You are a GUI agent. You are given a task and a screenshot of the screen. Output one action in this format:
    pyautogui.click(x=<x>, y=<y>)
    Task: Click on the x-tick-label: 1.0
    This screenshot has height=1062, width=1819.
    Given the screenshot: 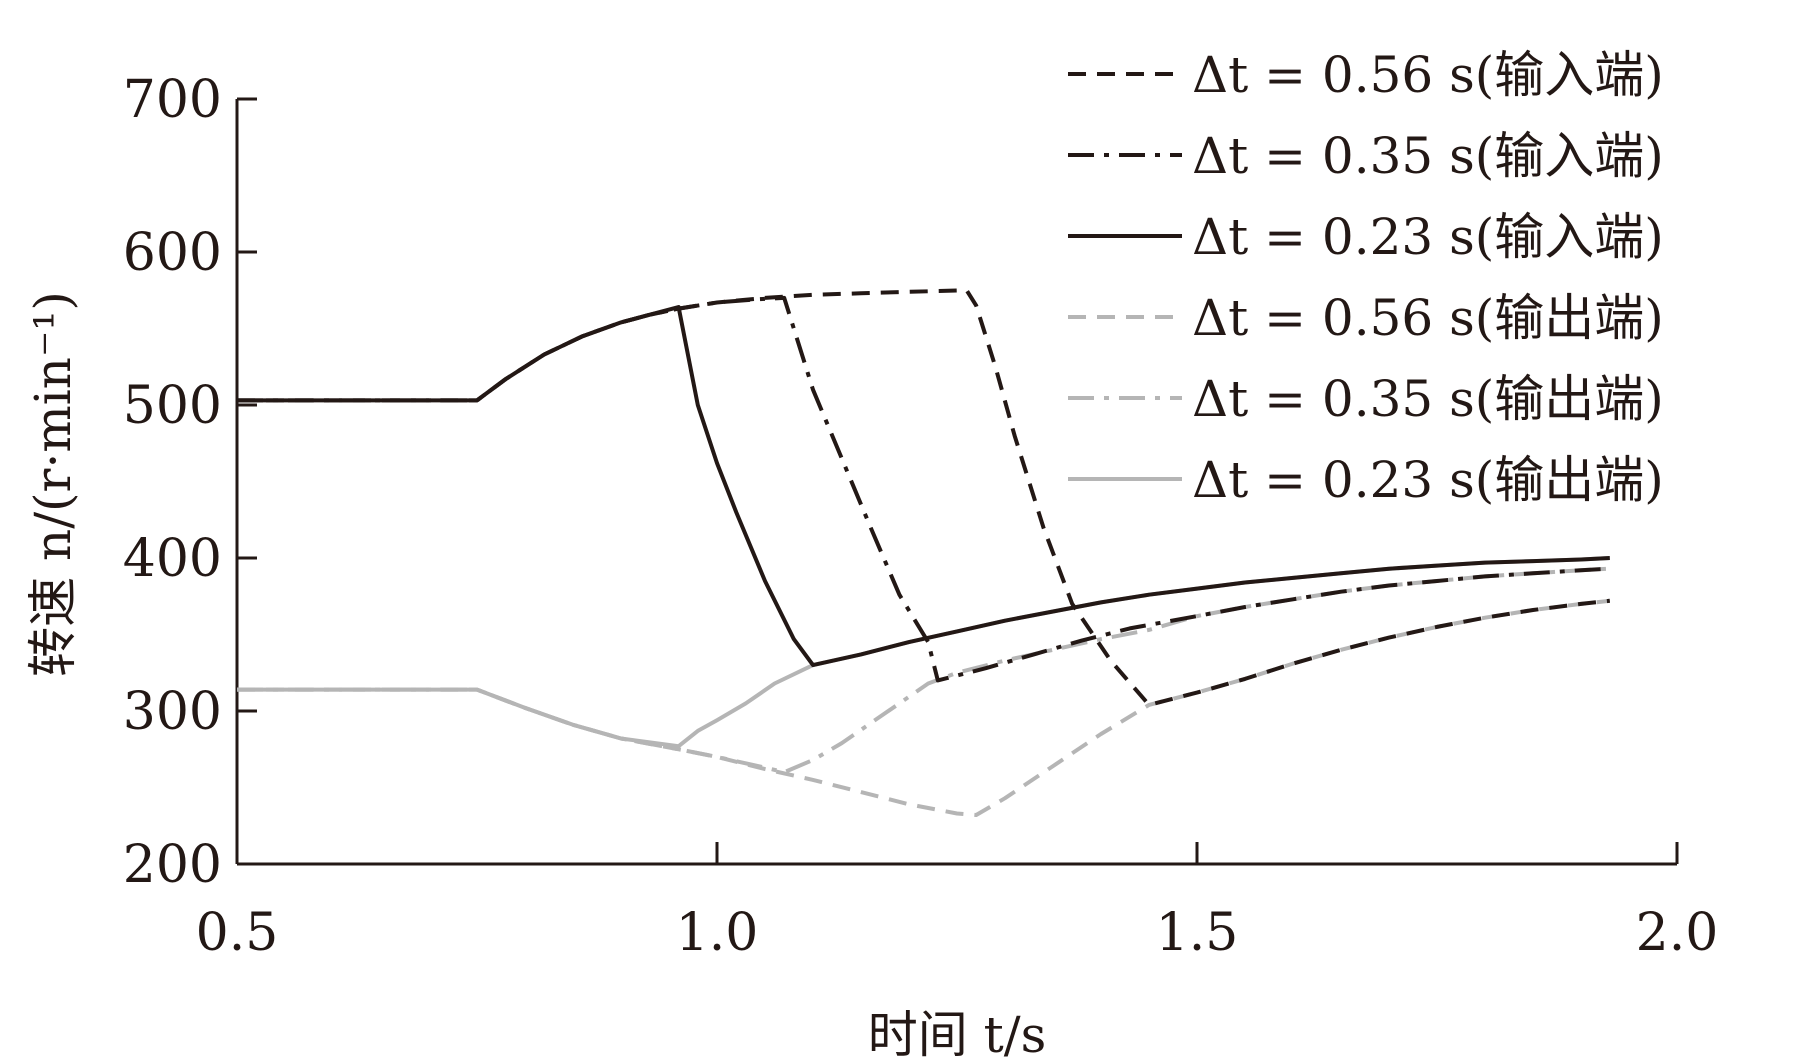 What is the action you would take?
    pyautogui.click(x=717, y=933)
    